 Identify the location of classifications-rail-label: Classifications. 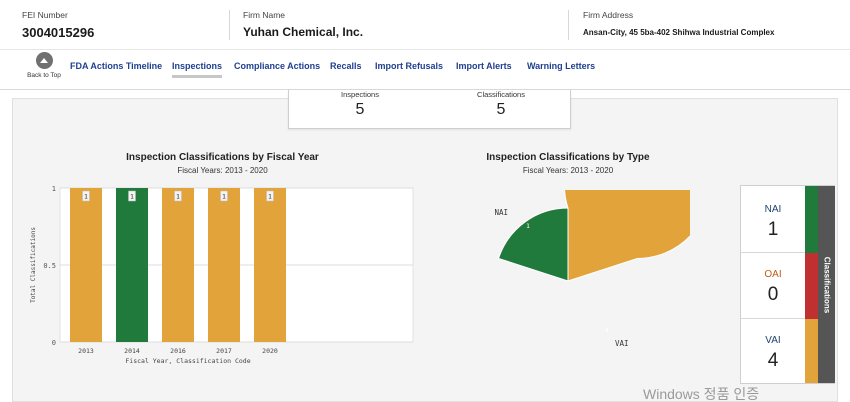
(826, 284).